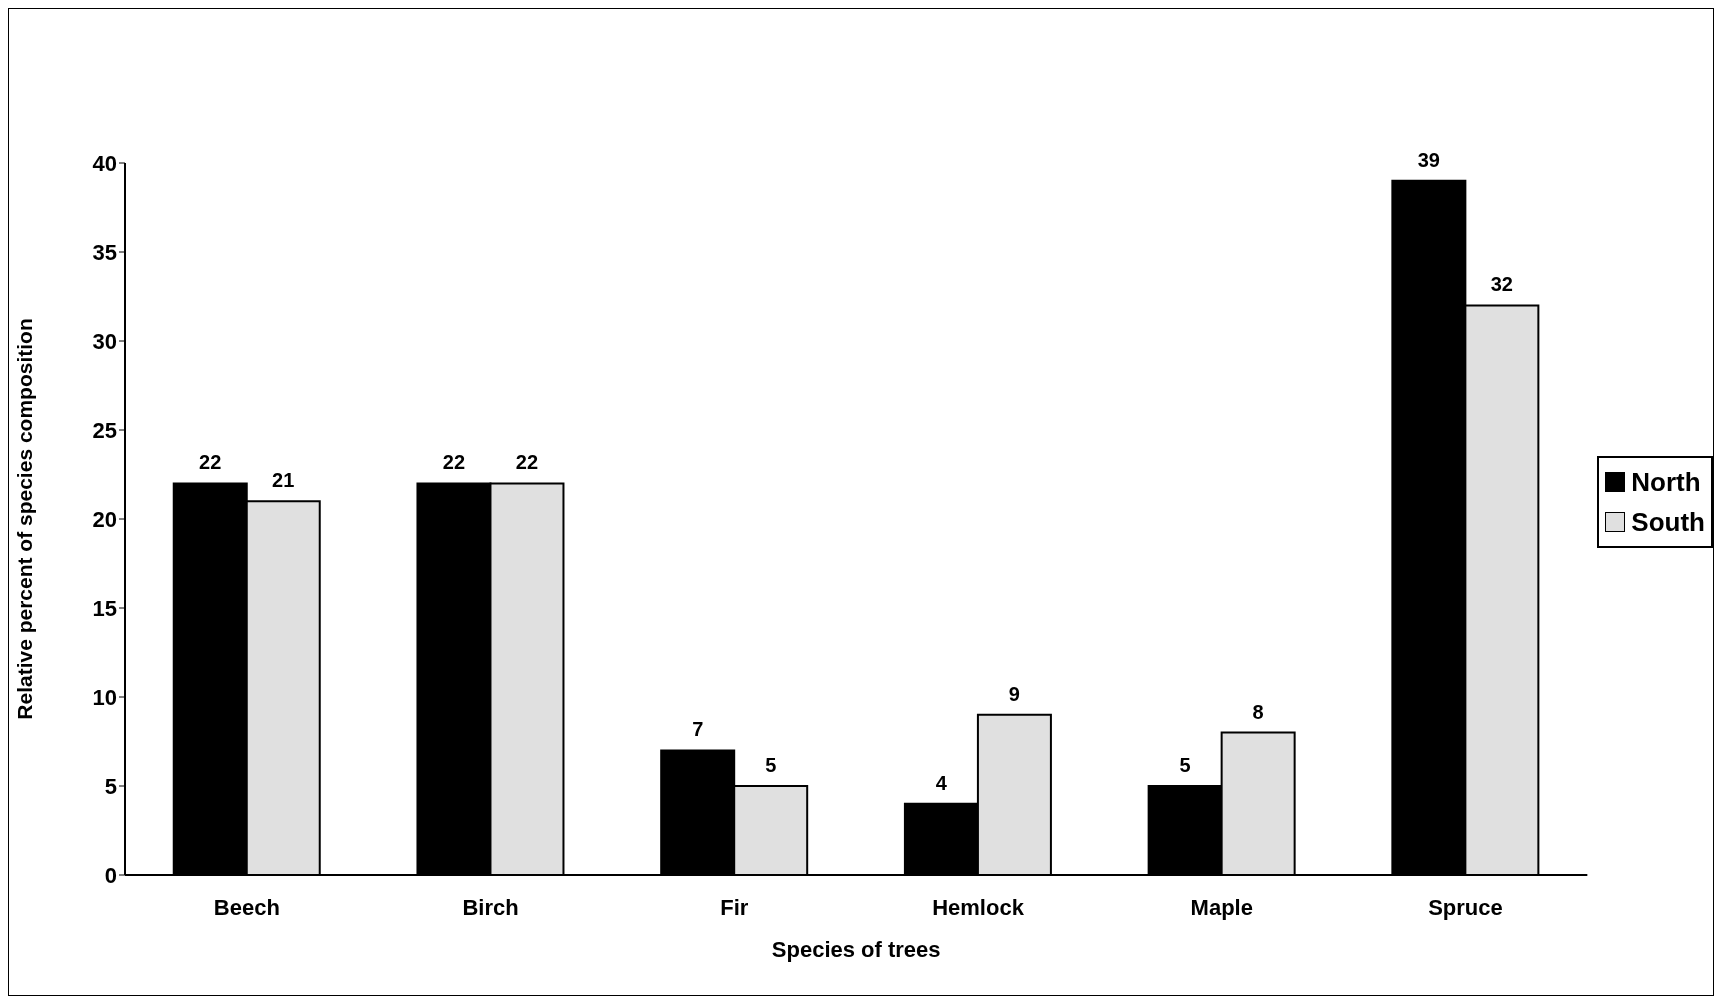 The height and width of the screenshot is (1004, 1722). I want to click on y-tick-label: 40, so click(104, 163).